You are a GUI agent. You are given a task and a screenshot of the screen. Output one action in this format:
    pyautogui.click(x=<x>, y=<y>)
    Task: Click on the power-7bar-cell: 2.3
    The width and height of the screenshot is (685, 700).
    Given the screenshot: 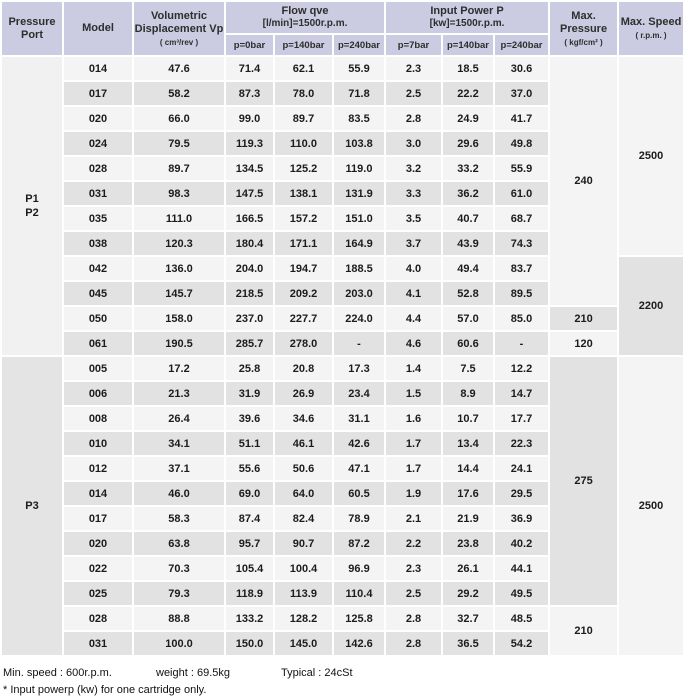 What is the action you would take?
    pyautogui.click(x=413, y=568)
    